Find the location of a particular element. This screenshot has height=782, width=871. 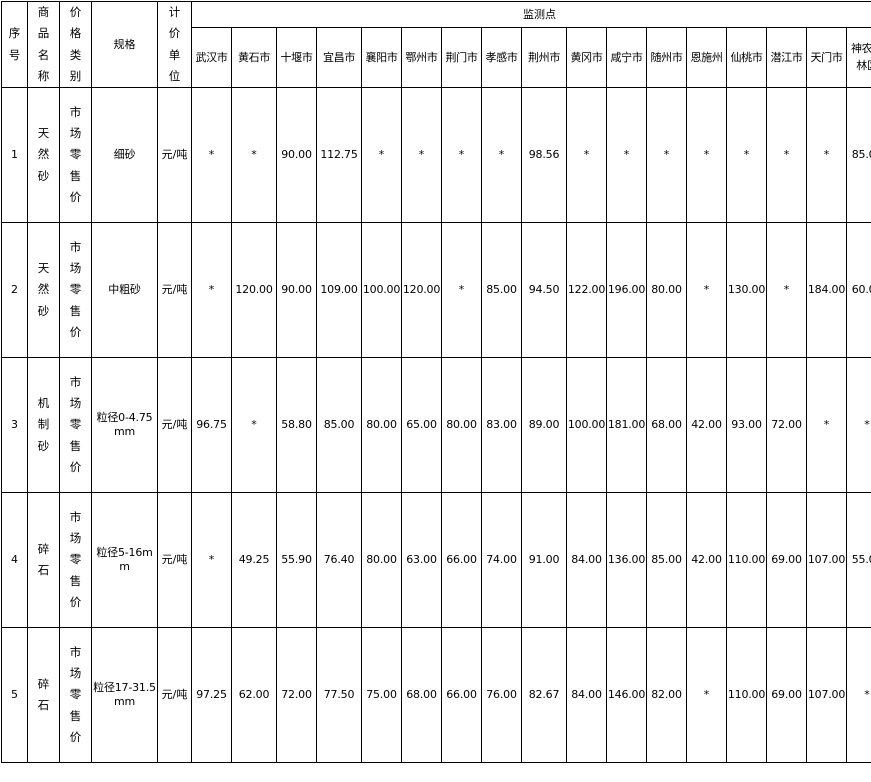

header-city-label: 襄阳市 is located at coordinates (381, 57).